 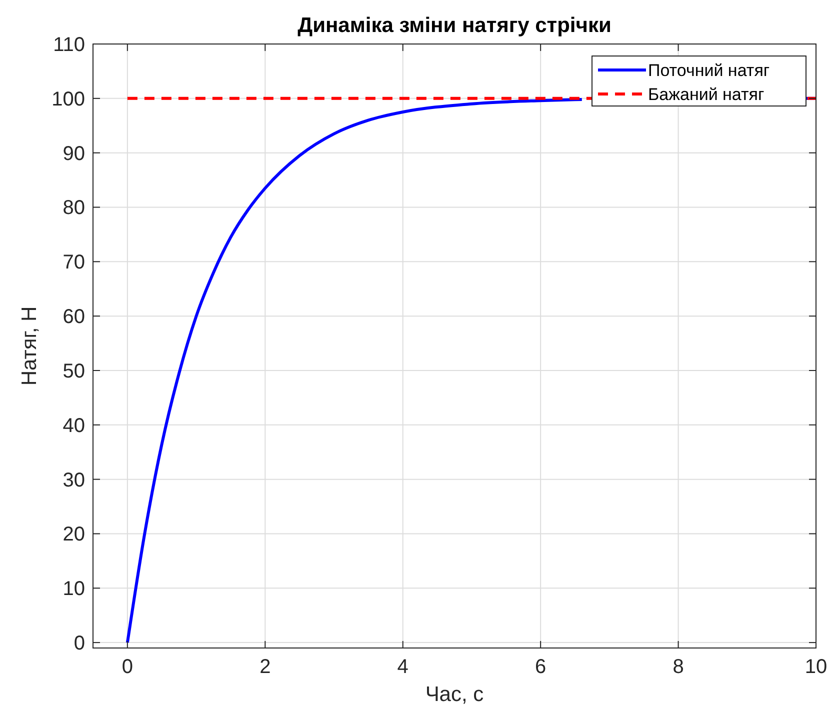 What do you see at coordinates (127, 667) in the screenshot?
I see `x-tick-label: 0` at bounding box center [127, 667].